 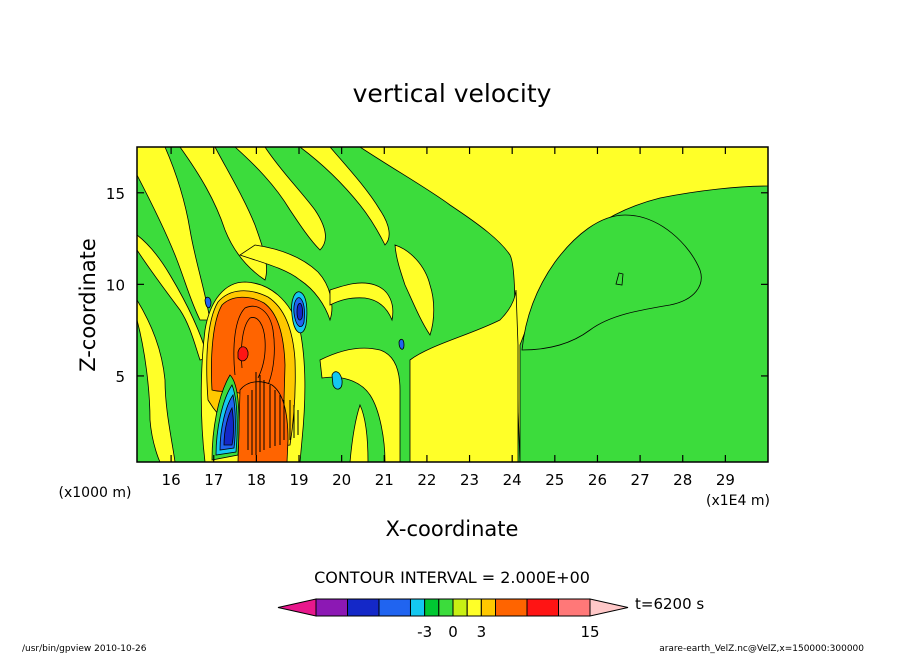 I want to click on x-tick-label: 20, so click(x=341, y=480).